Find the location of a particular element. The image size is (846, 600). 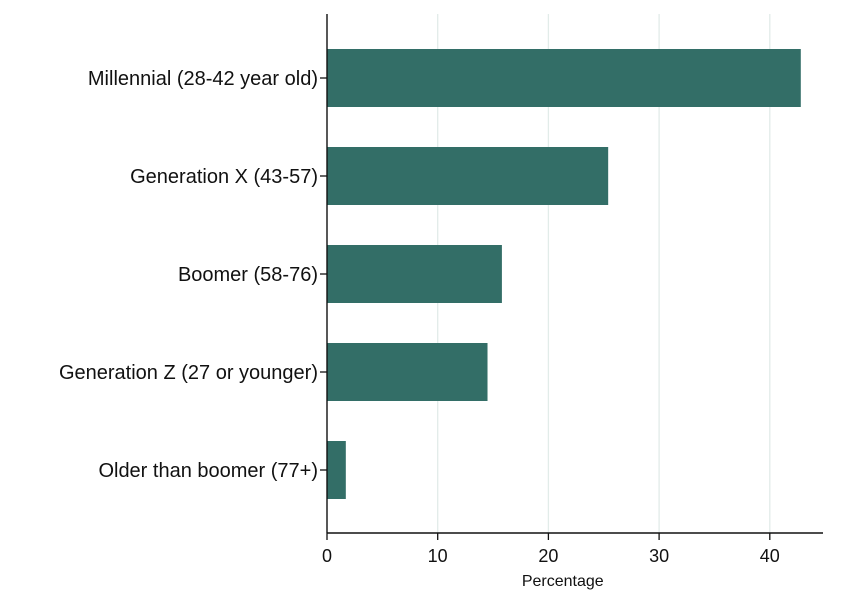

category-label-4: Older than boomer (77+) is located at coordinates (208, 471).